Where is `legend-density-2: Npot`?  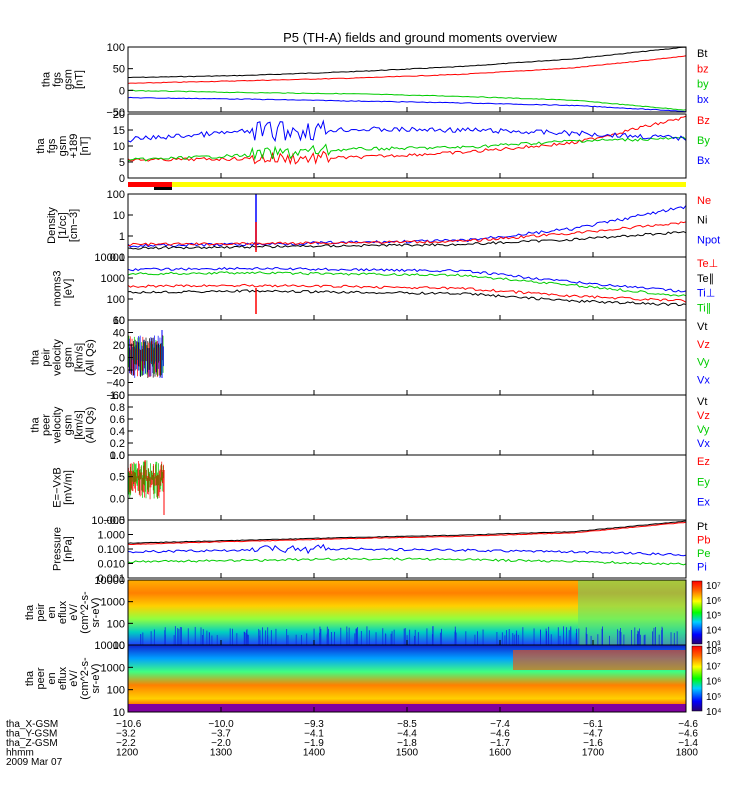
legend-density-2: Npot is located at coordinates (708, 240).